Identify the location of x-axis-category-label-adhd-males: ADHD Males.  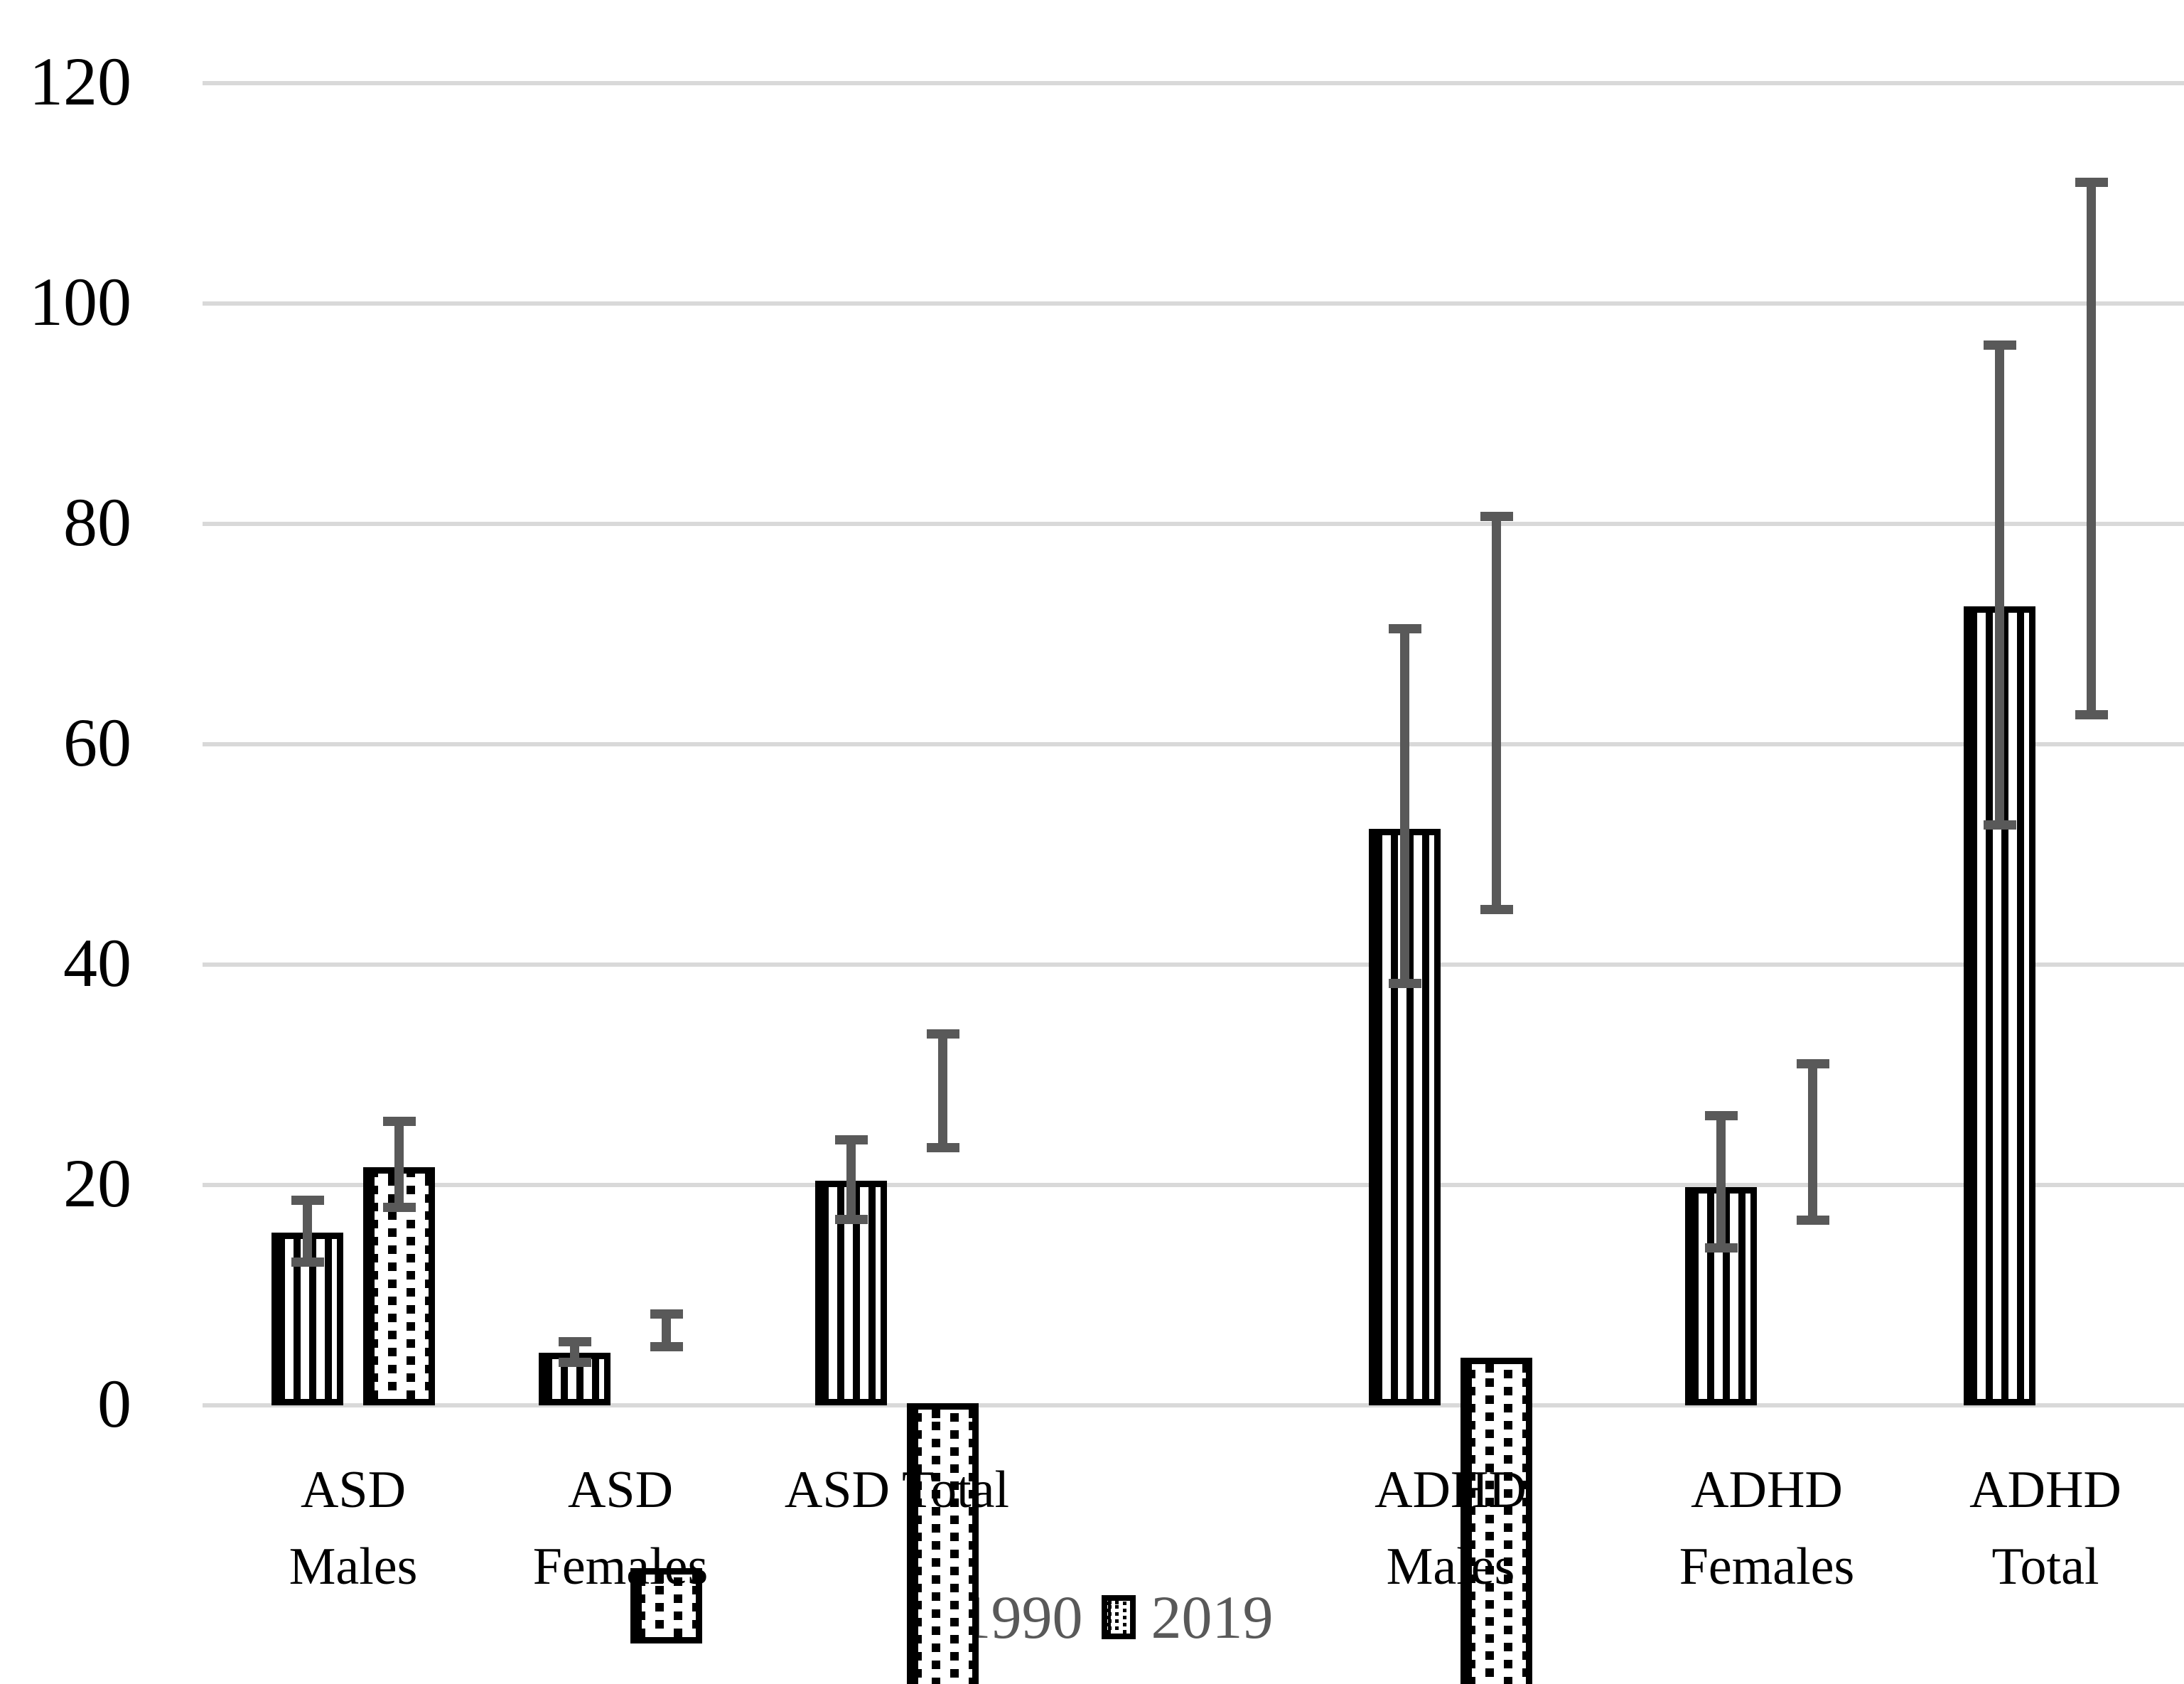
(1451, 1528).